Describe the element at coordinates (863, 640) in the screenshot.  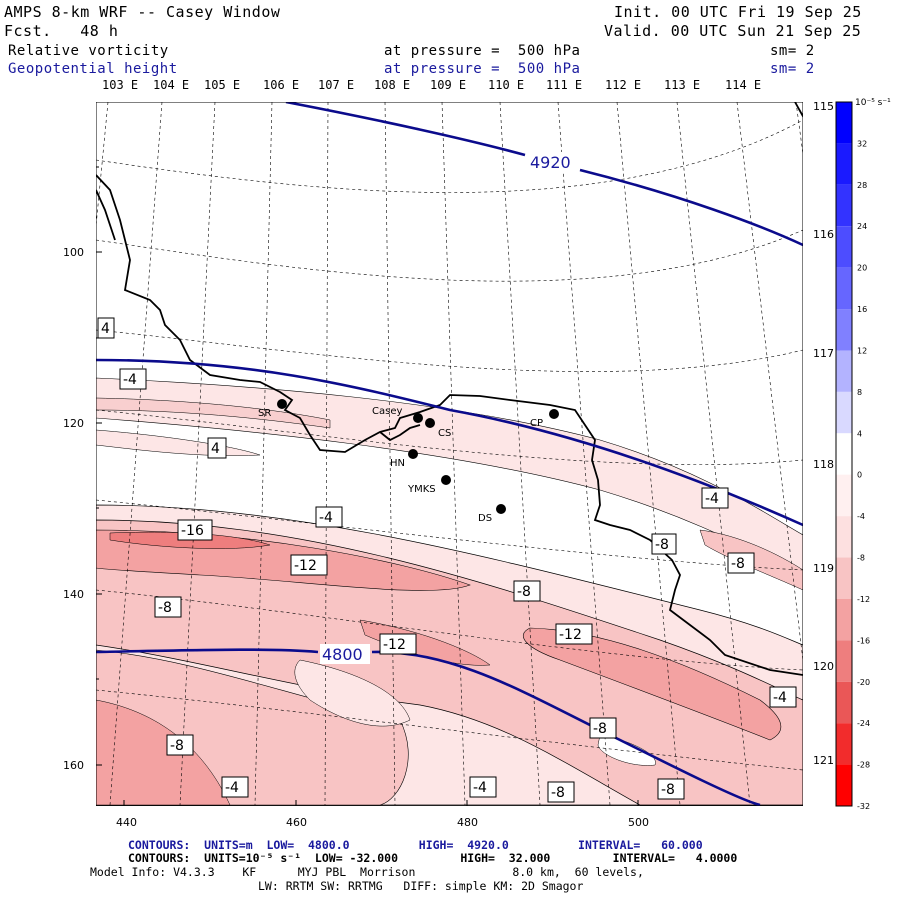
I see `colorbar-label: -16` at that location.